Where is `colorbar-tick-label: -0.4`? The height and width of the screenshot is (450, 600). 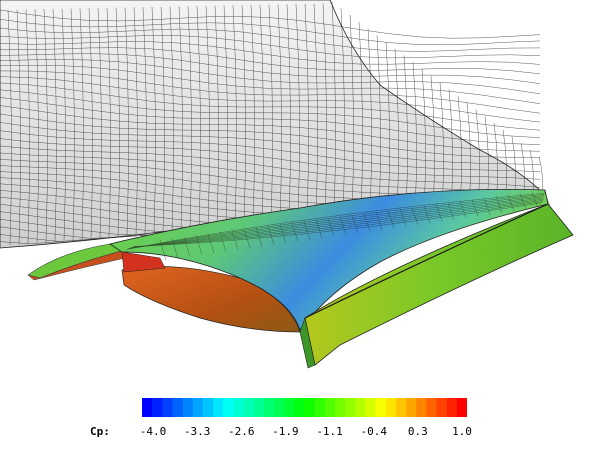 colorbar-tick-label: -0.4 is located at coordinates (373, 431).